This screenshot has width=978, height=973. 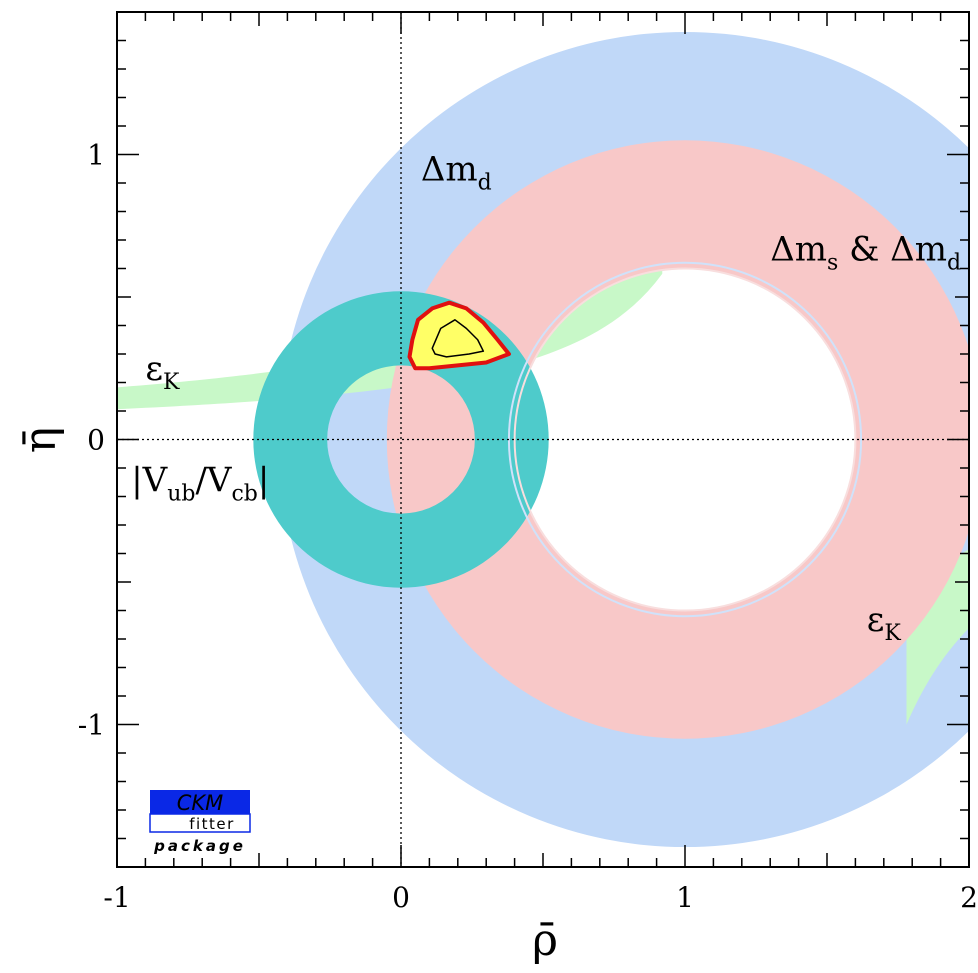 I want to click on x-tick-label: -1, so click(x=116, y=897).